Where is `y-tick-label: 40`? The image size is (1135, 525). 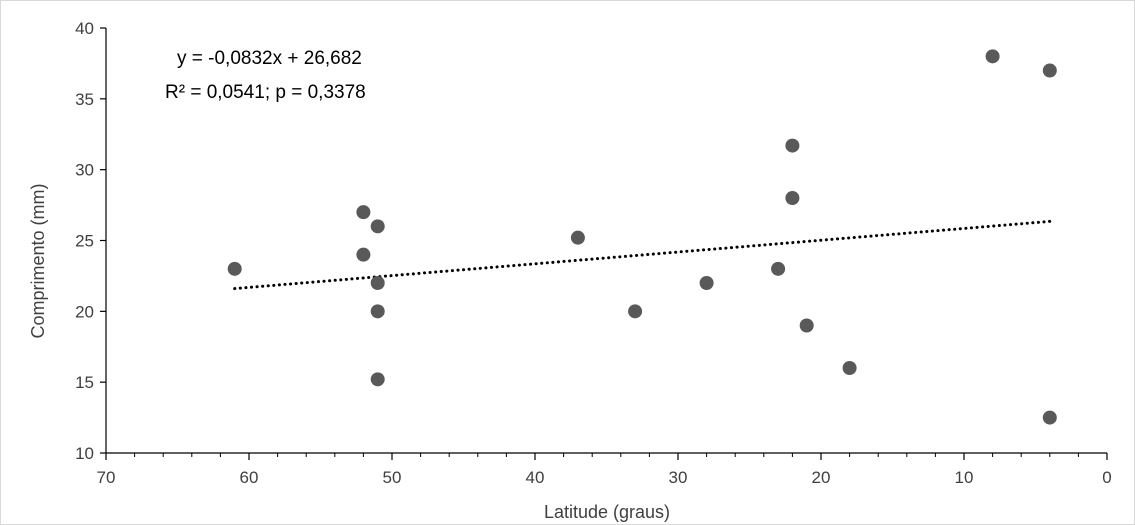 y-tick-label: 40 is located at coordinates (84, 28).